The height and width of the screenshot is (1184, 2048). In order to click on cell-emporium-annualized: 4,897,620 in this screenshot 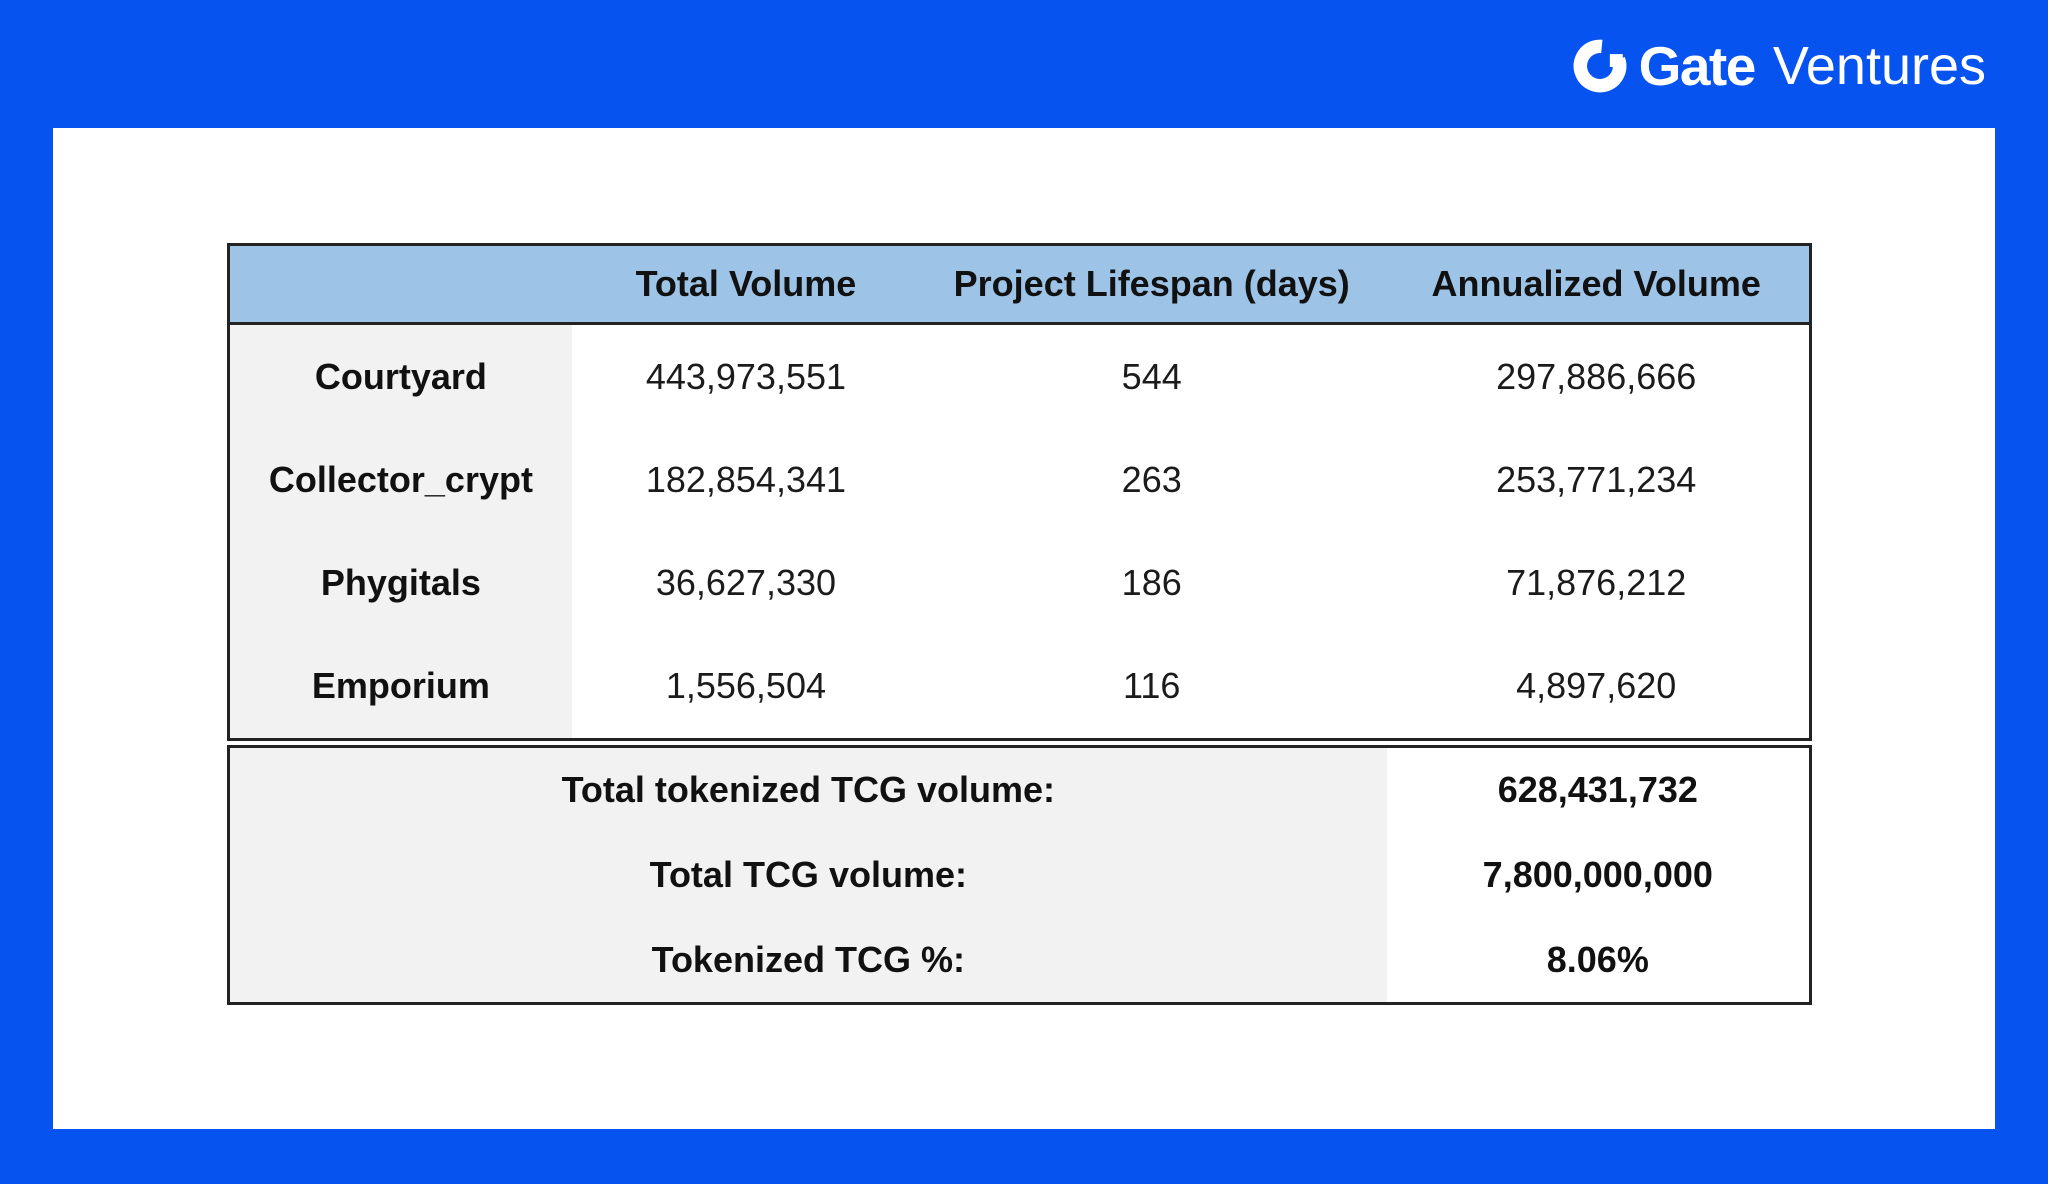, I will do `click(1596, 686)`.